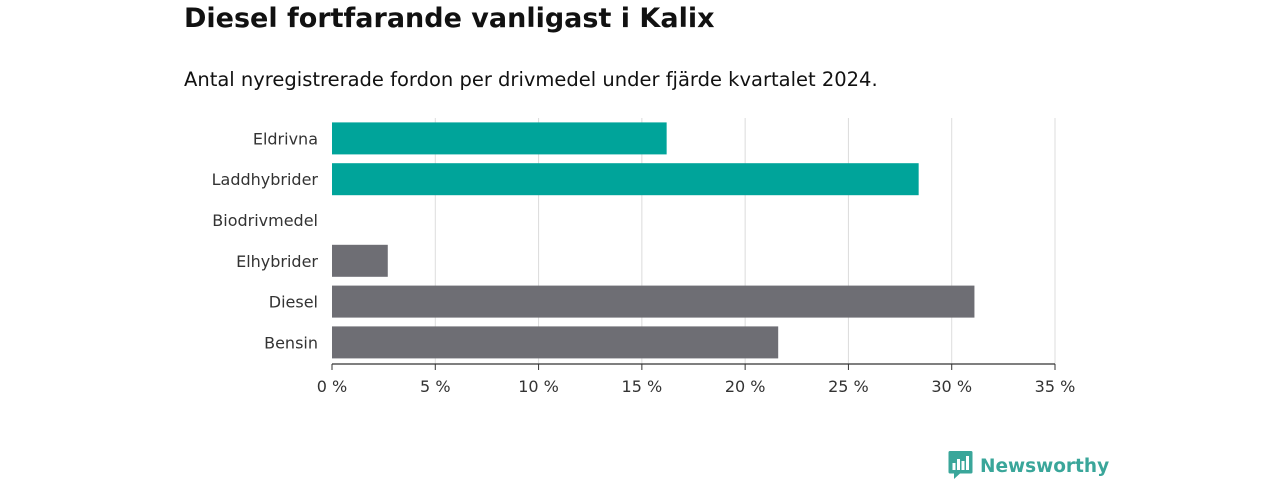 Image resolution: width=1280 pixels, height=484 pixels. I want to click on chart-title: Diesel fortfarande vanligast i Kalix, so click(449, 18).